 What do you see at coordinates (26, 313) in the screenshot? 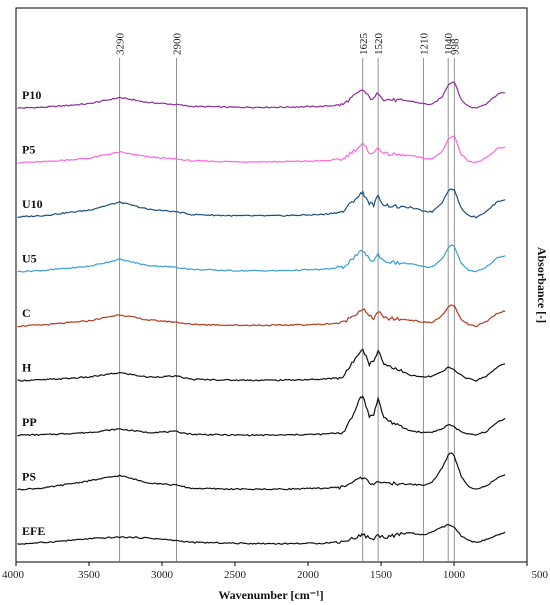
I see `series-label-c: C` at bounding box center [26, 313].